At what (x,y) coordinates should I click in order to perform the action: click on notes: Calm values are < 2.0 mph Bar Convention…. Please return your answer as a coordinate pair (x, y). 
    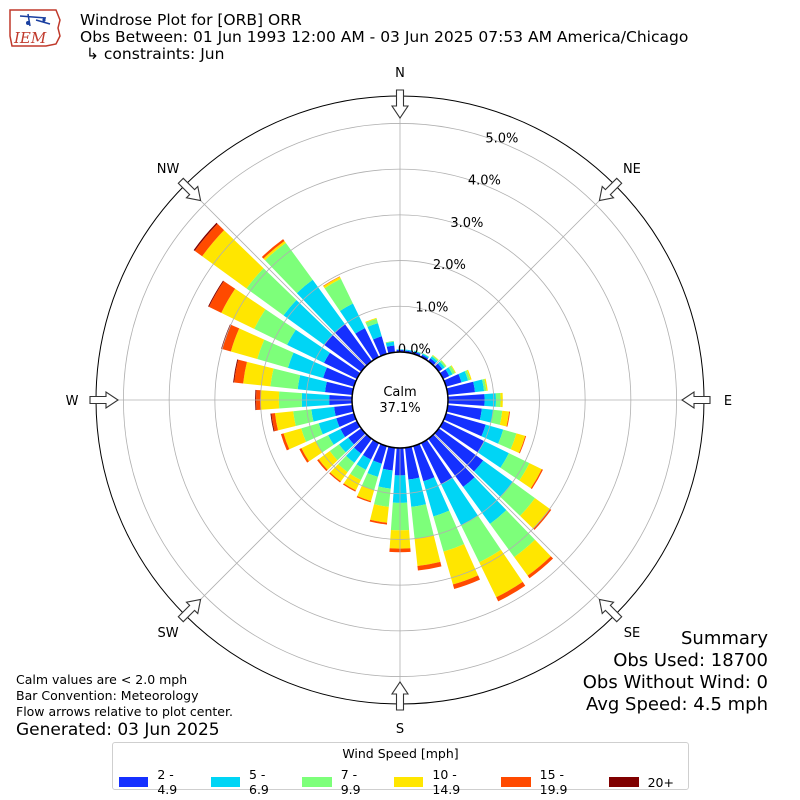
    Looking at the image, I should click on (124, 696).